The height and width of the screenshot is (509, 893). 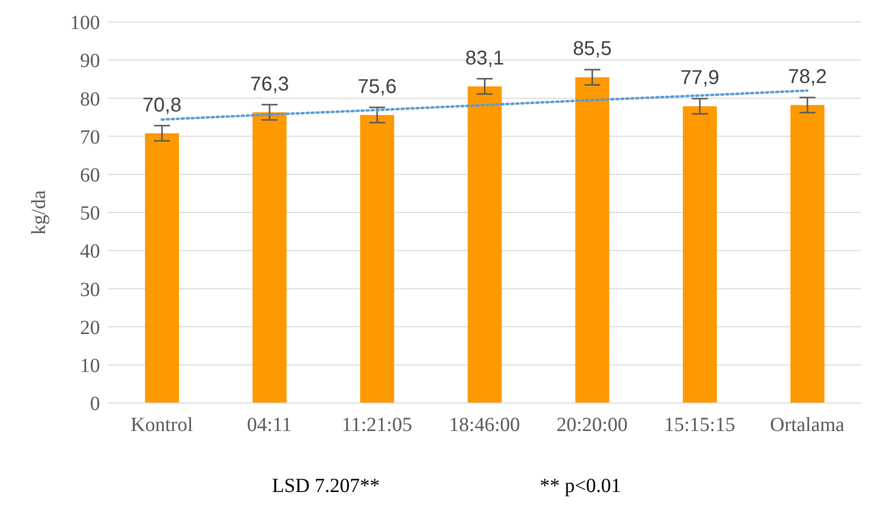 I want to click on x-tick-label: Ortalama, so click(x=807, y=425).